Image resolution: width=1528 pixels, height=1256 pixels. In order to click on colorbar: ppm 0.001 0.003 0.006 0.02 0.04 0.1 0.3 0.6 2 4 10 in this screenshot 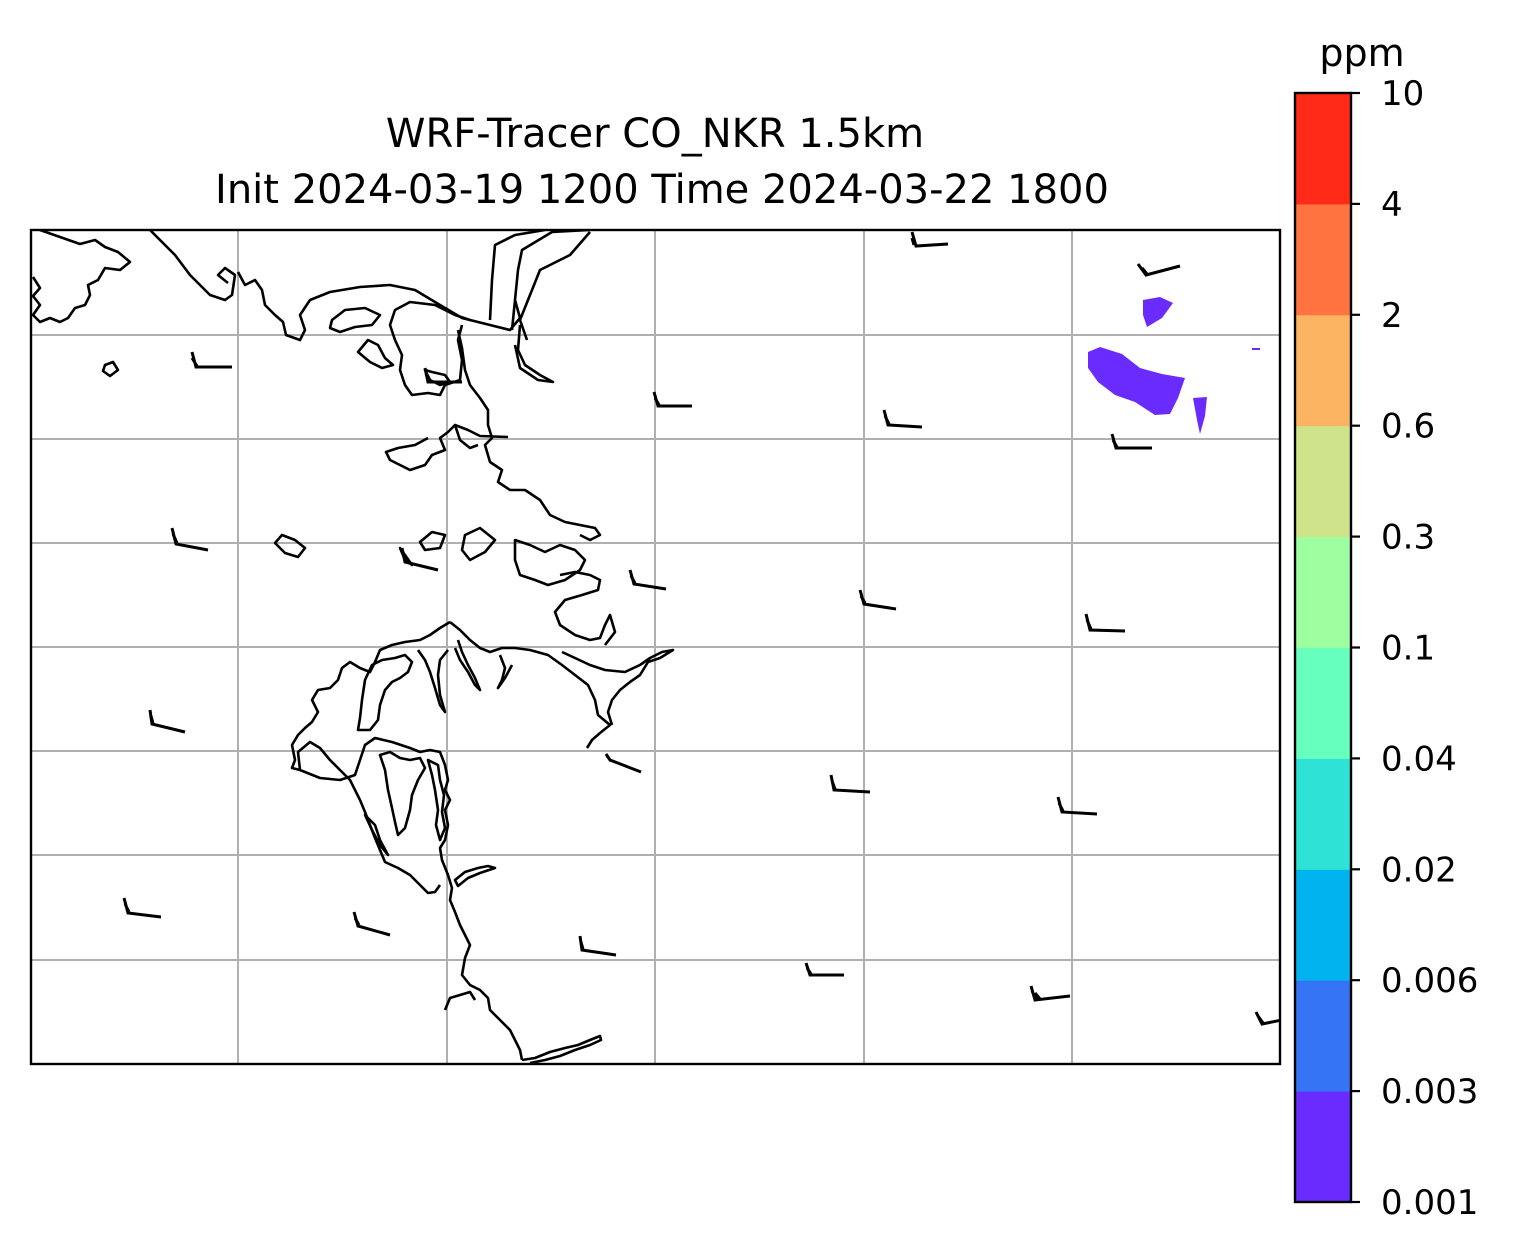, I will do `click(1385, 627)`.